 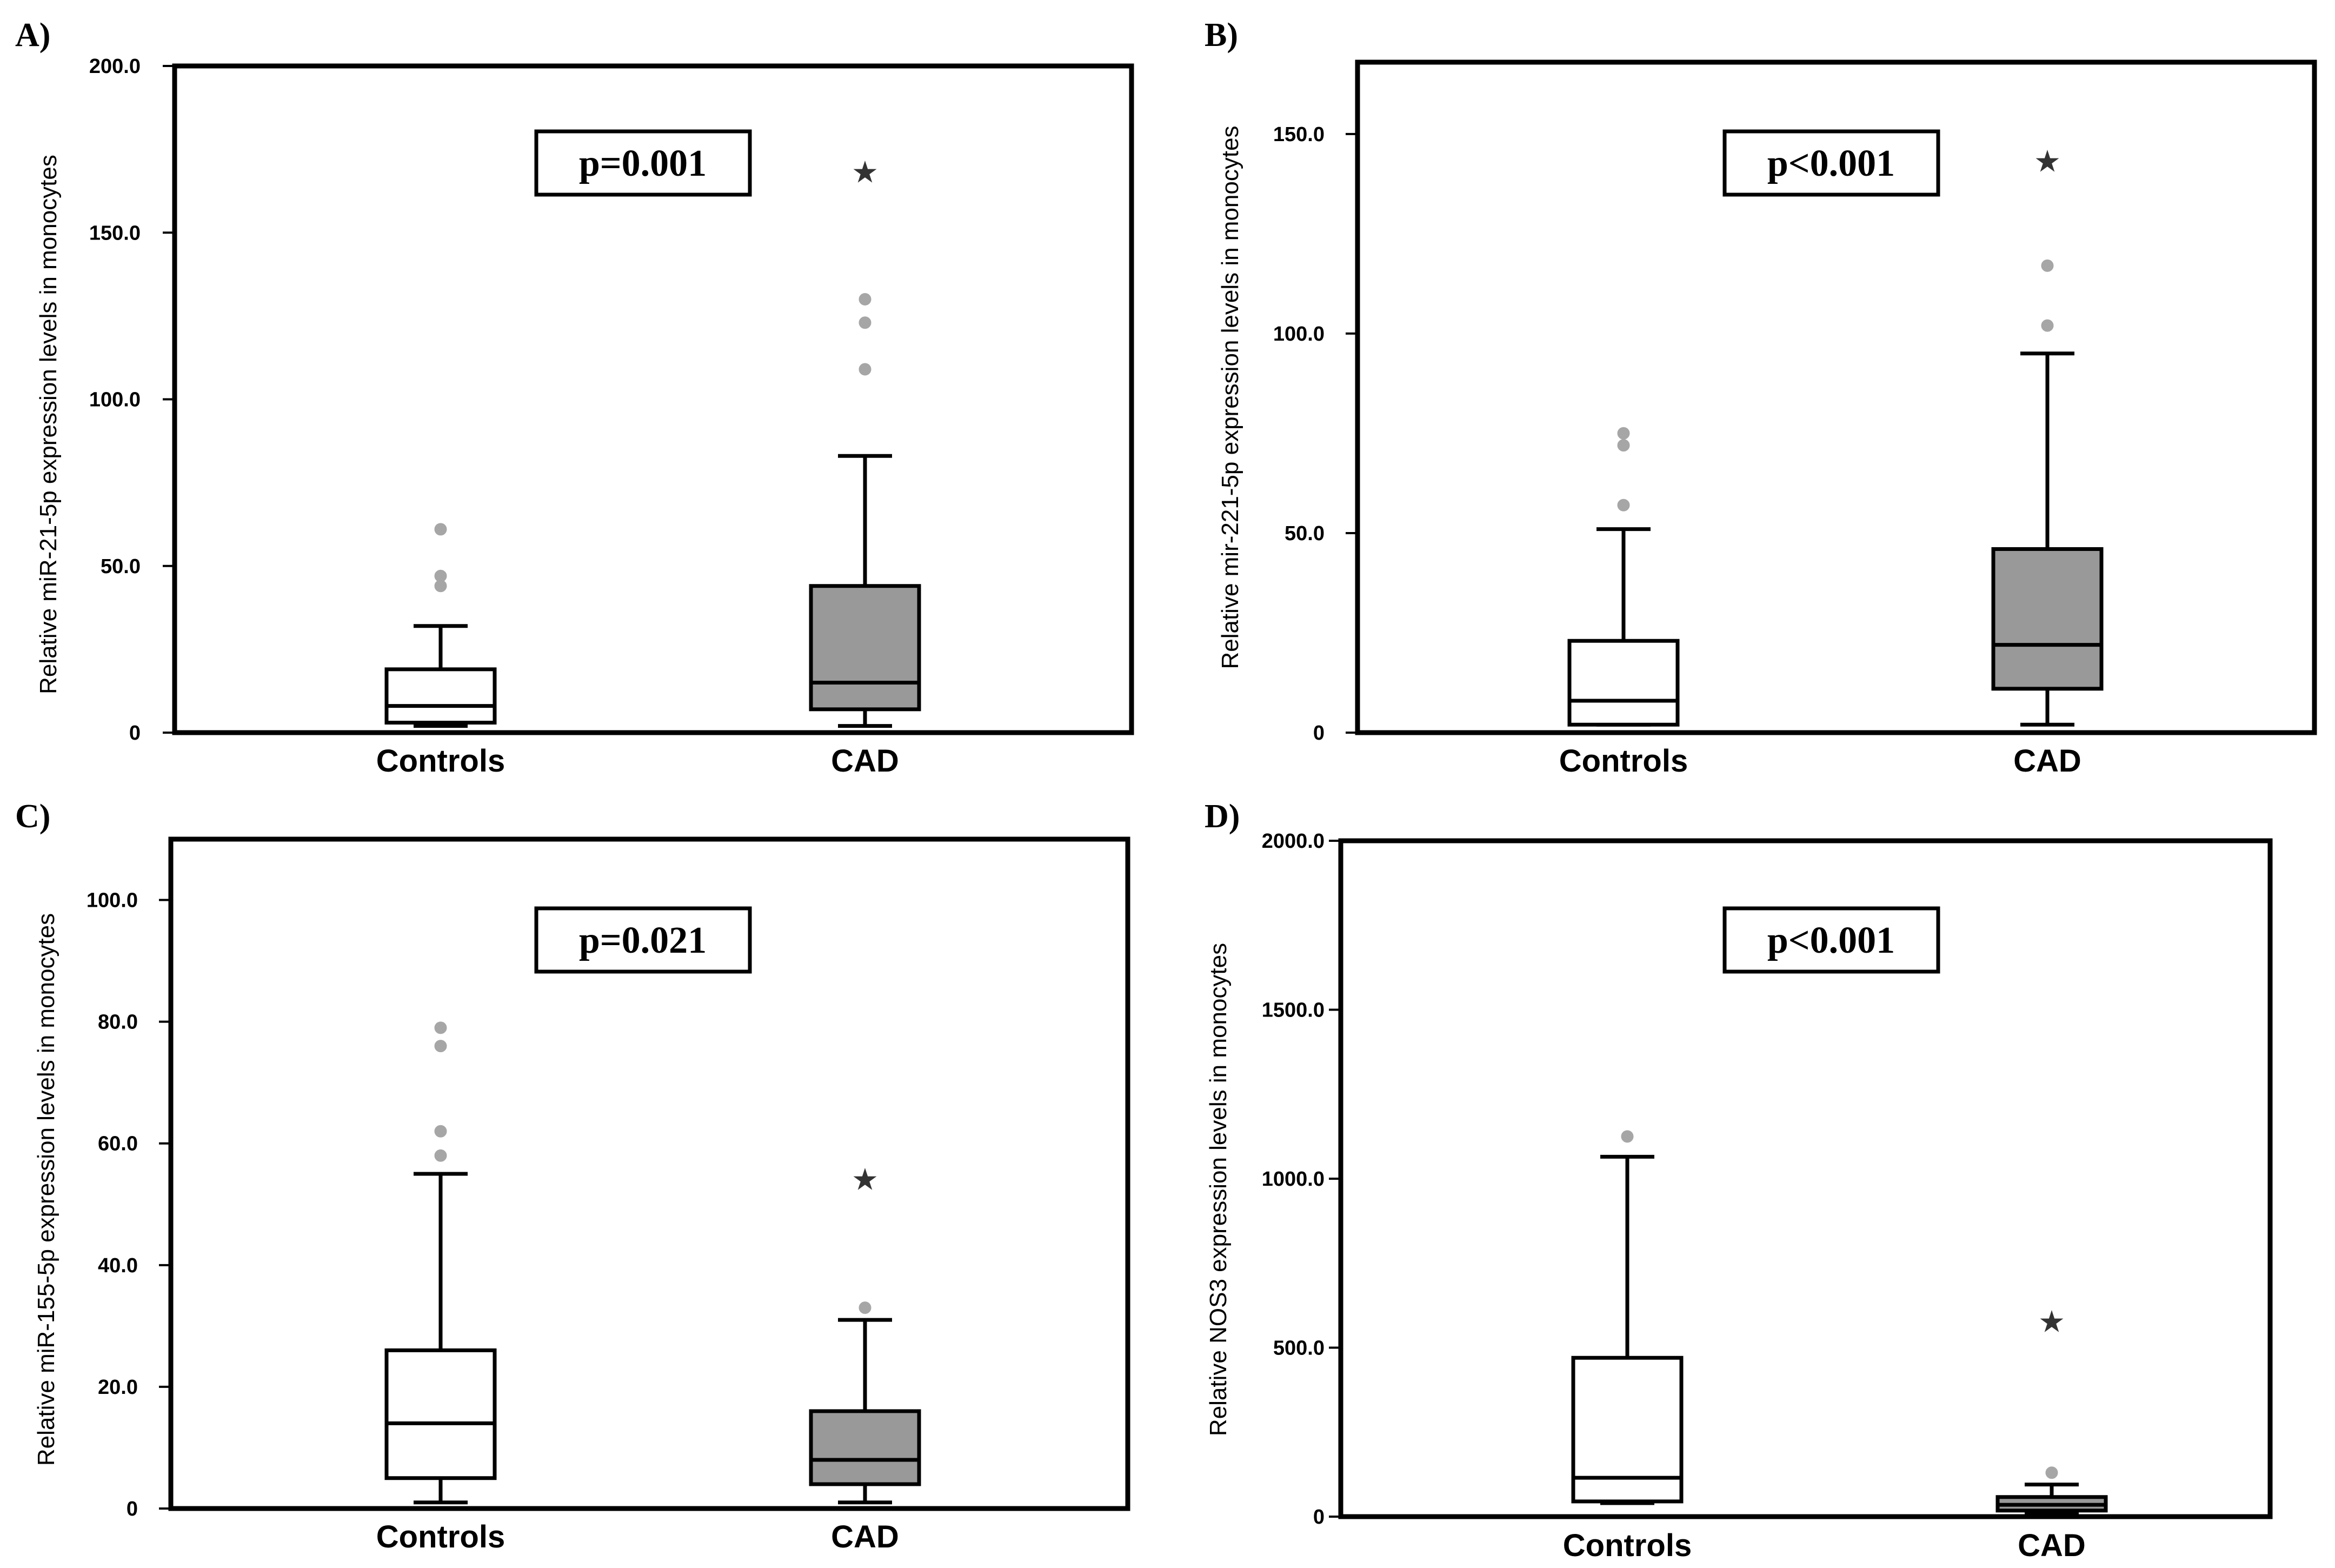 I want to click on panel-letter: D), so click(x=1222, y=816).